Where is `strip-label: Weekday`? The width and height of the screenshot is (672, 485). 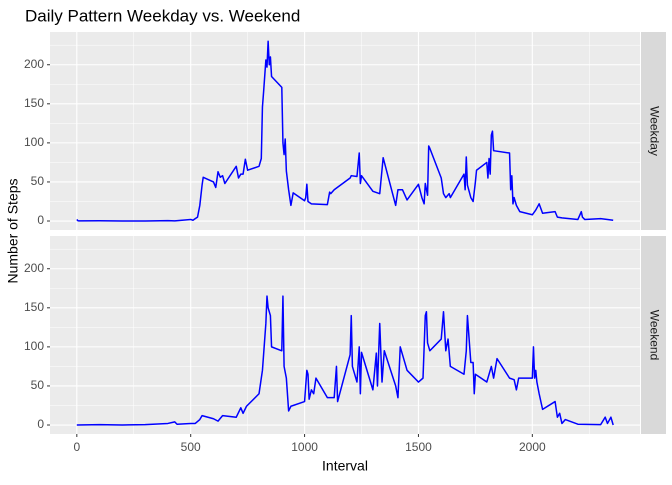
strip-label: Weekday is located at coordinates (654, 131).